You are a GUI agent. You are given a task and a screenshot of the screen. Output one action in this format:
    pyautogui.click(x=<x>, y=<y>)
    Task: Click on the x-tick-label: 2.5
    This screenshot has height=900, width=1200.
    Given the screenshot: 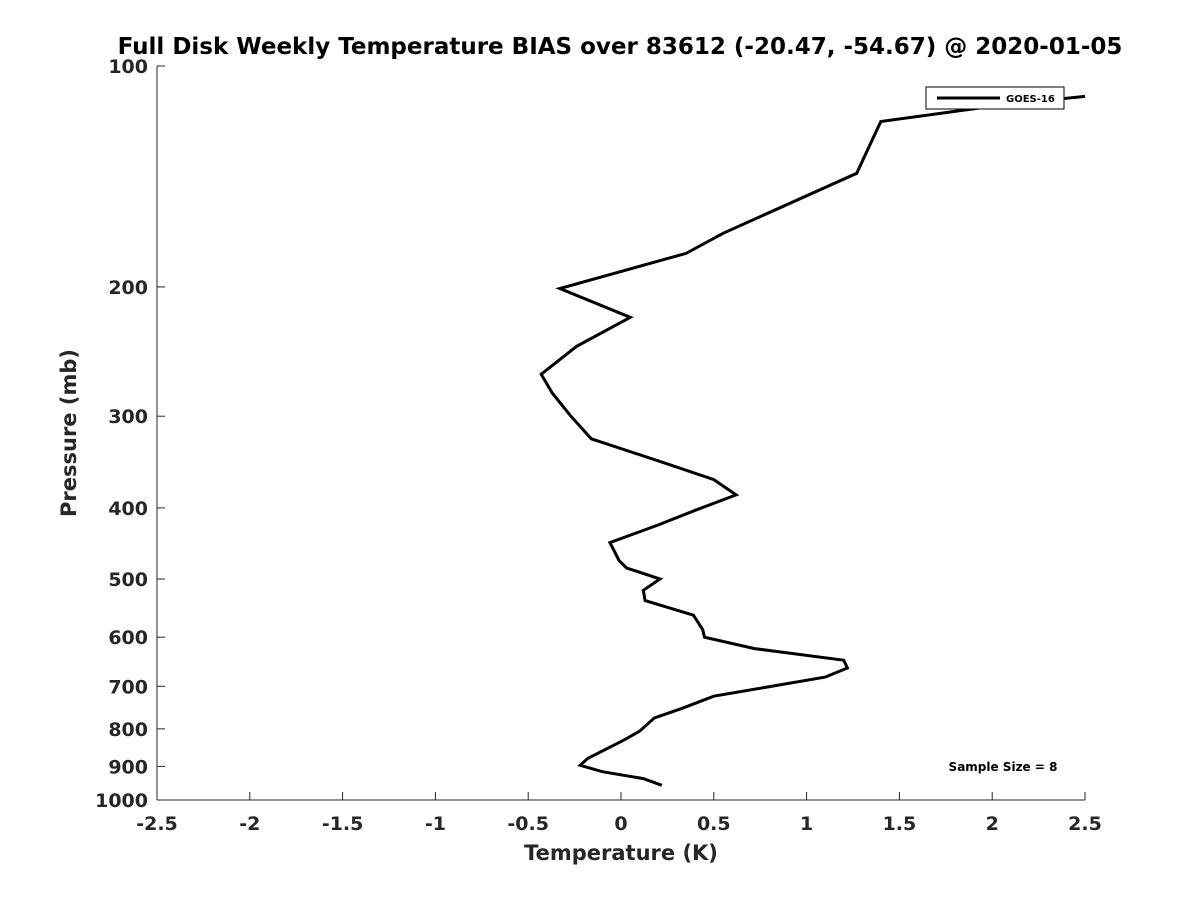 What is the action you would take?
    pyautogui.click(x=1085, y=824)
    